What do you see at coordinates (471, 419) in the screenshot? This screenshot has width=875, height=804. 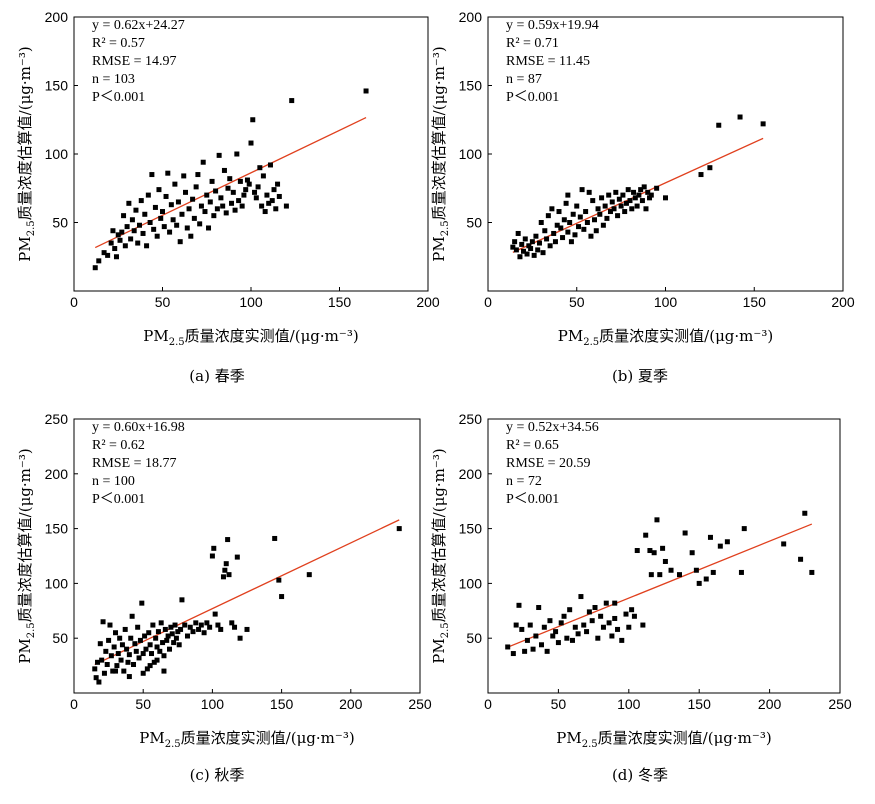 I see `y-tick-label: 250` at bounding box center [471, 419].